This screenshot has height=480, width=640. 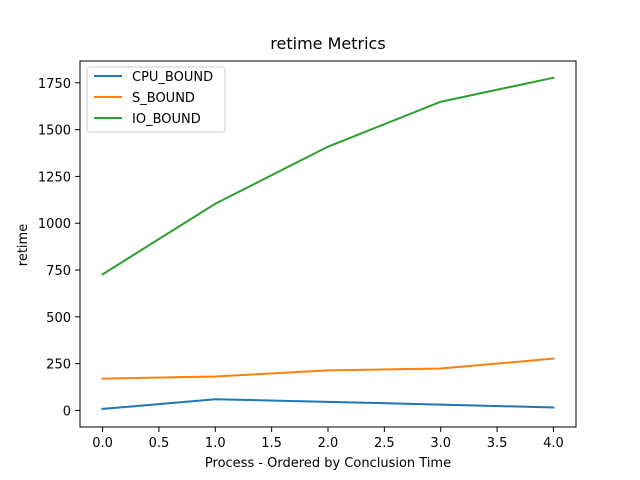 What do you see at coordinates (172, 77) in the screenshot?
I see `legend-label: CPU_BOUND` at bounding box center [172, 77].